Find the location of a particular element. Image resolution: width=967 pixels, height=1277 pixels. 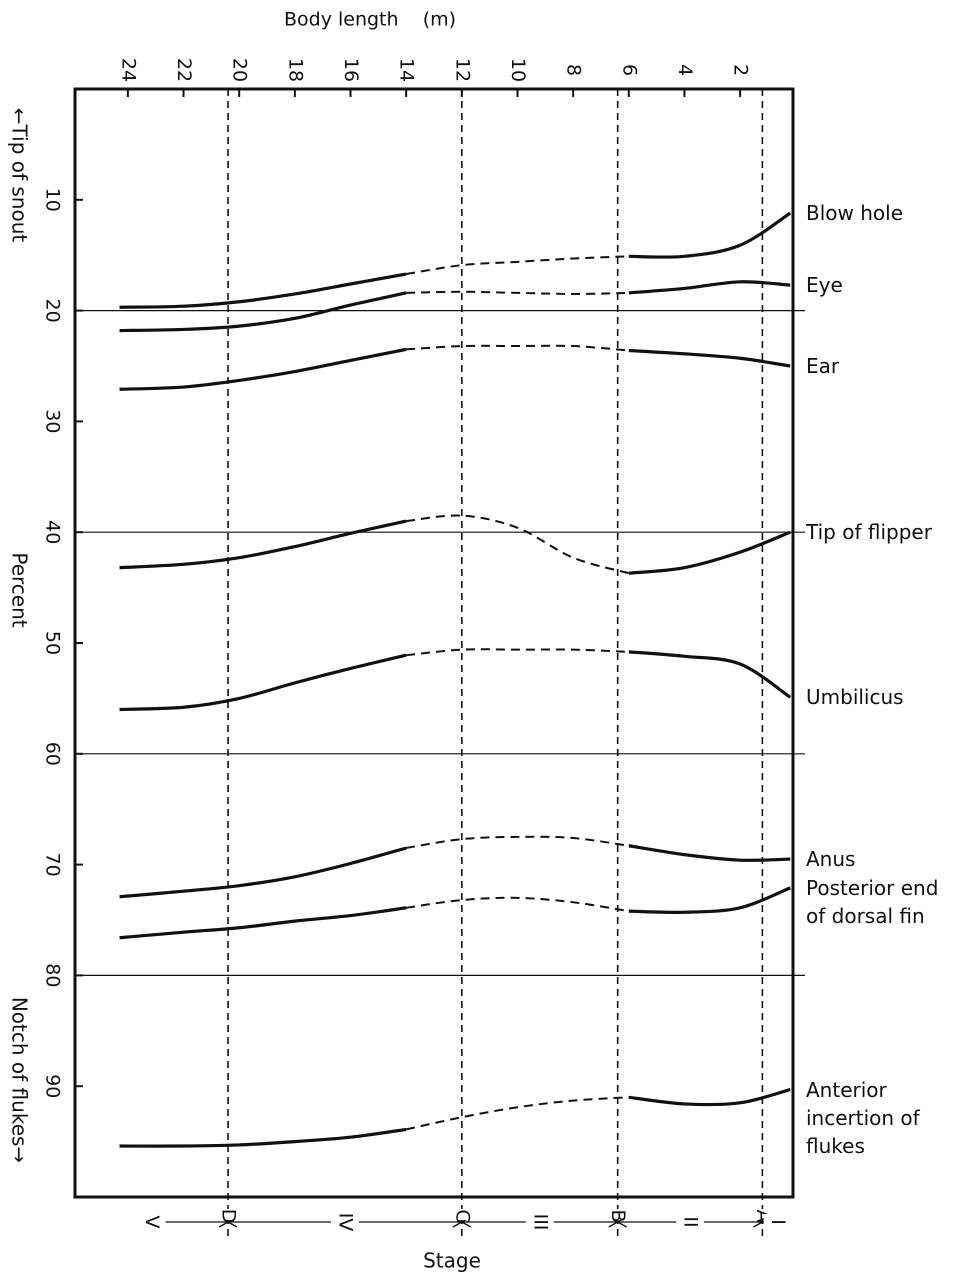

stage-name: II is located at coordinates (691, 1221).